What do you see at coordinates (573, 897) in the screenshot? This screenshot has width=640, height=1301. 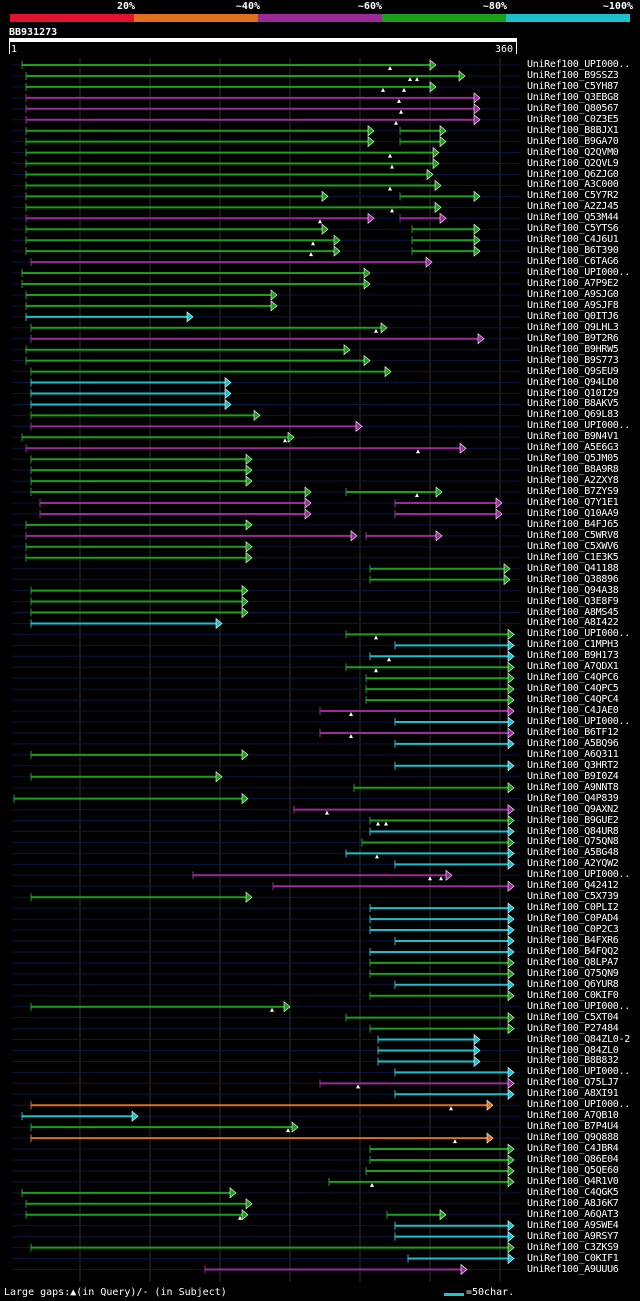 I see `hit-label: UniRef100_C5X739` at bounding box center [573, 897].